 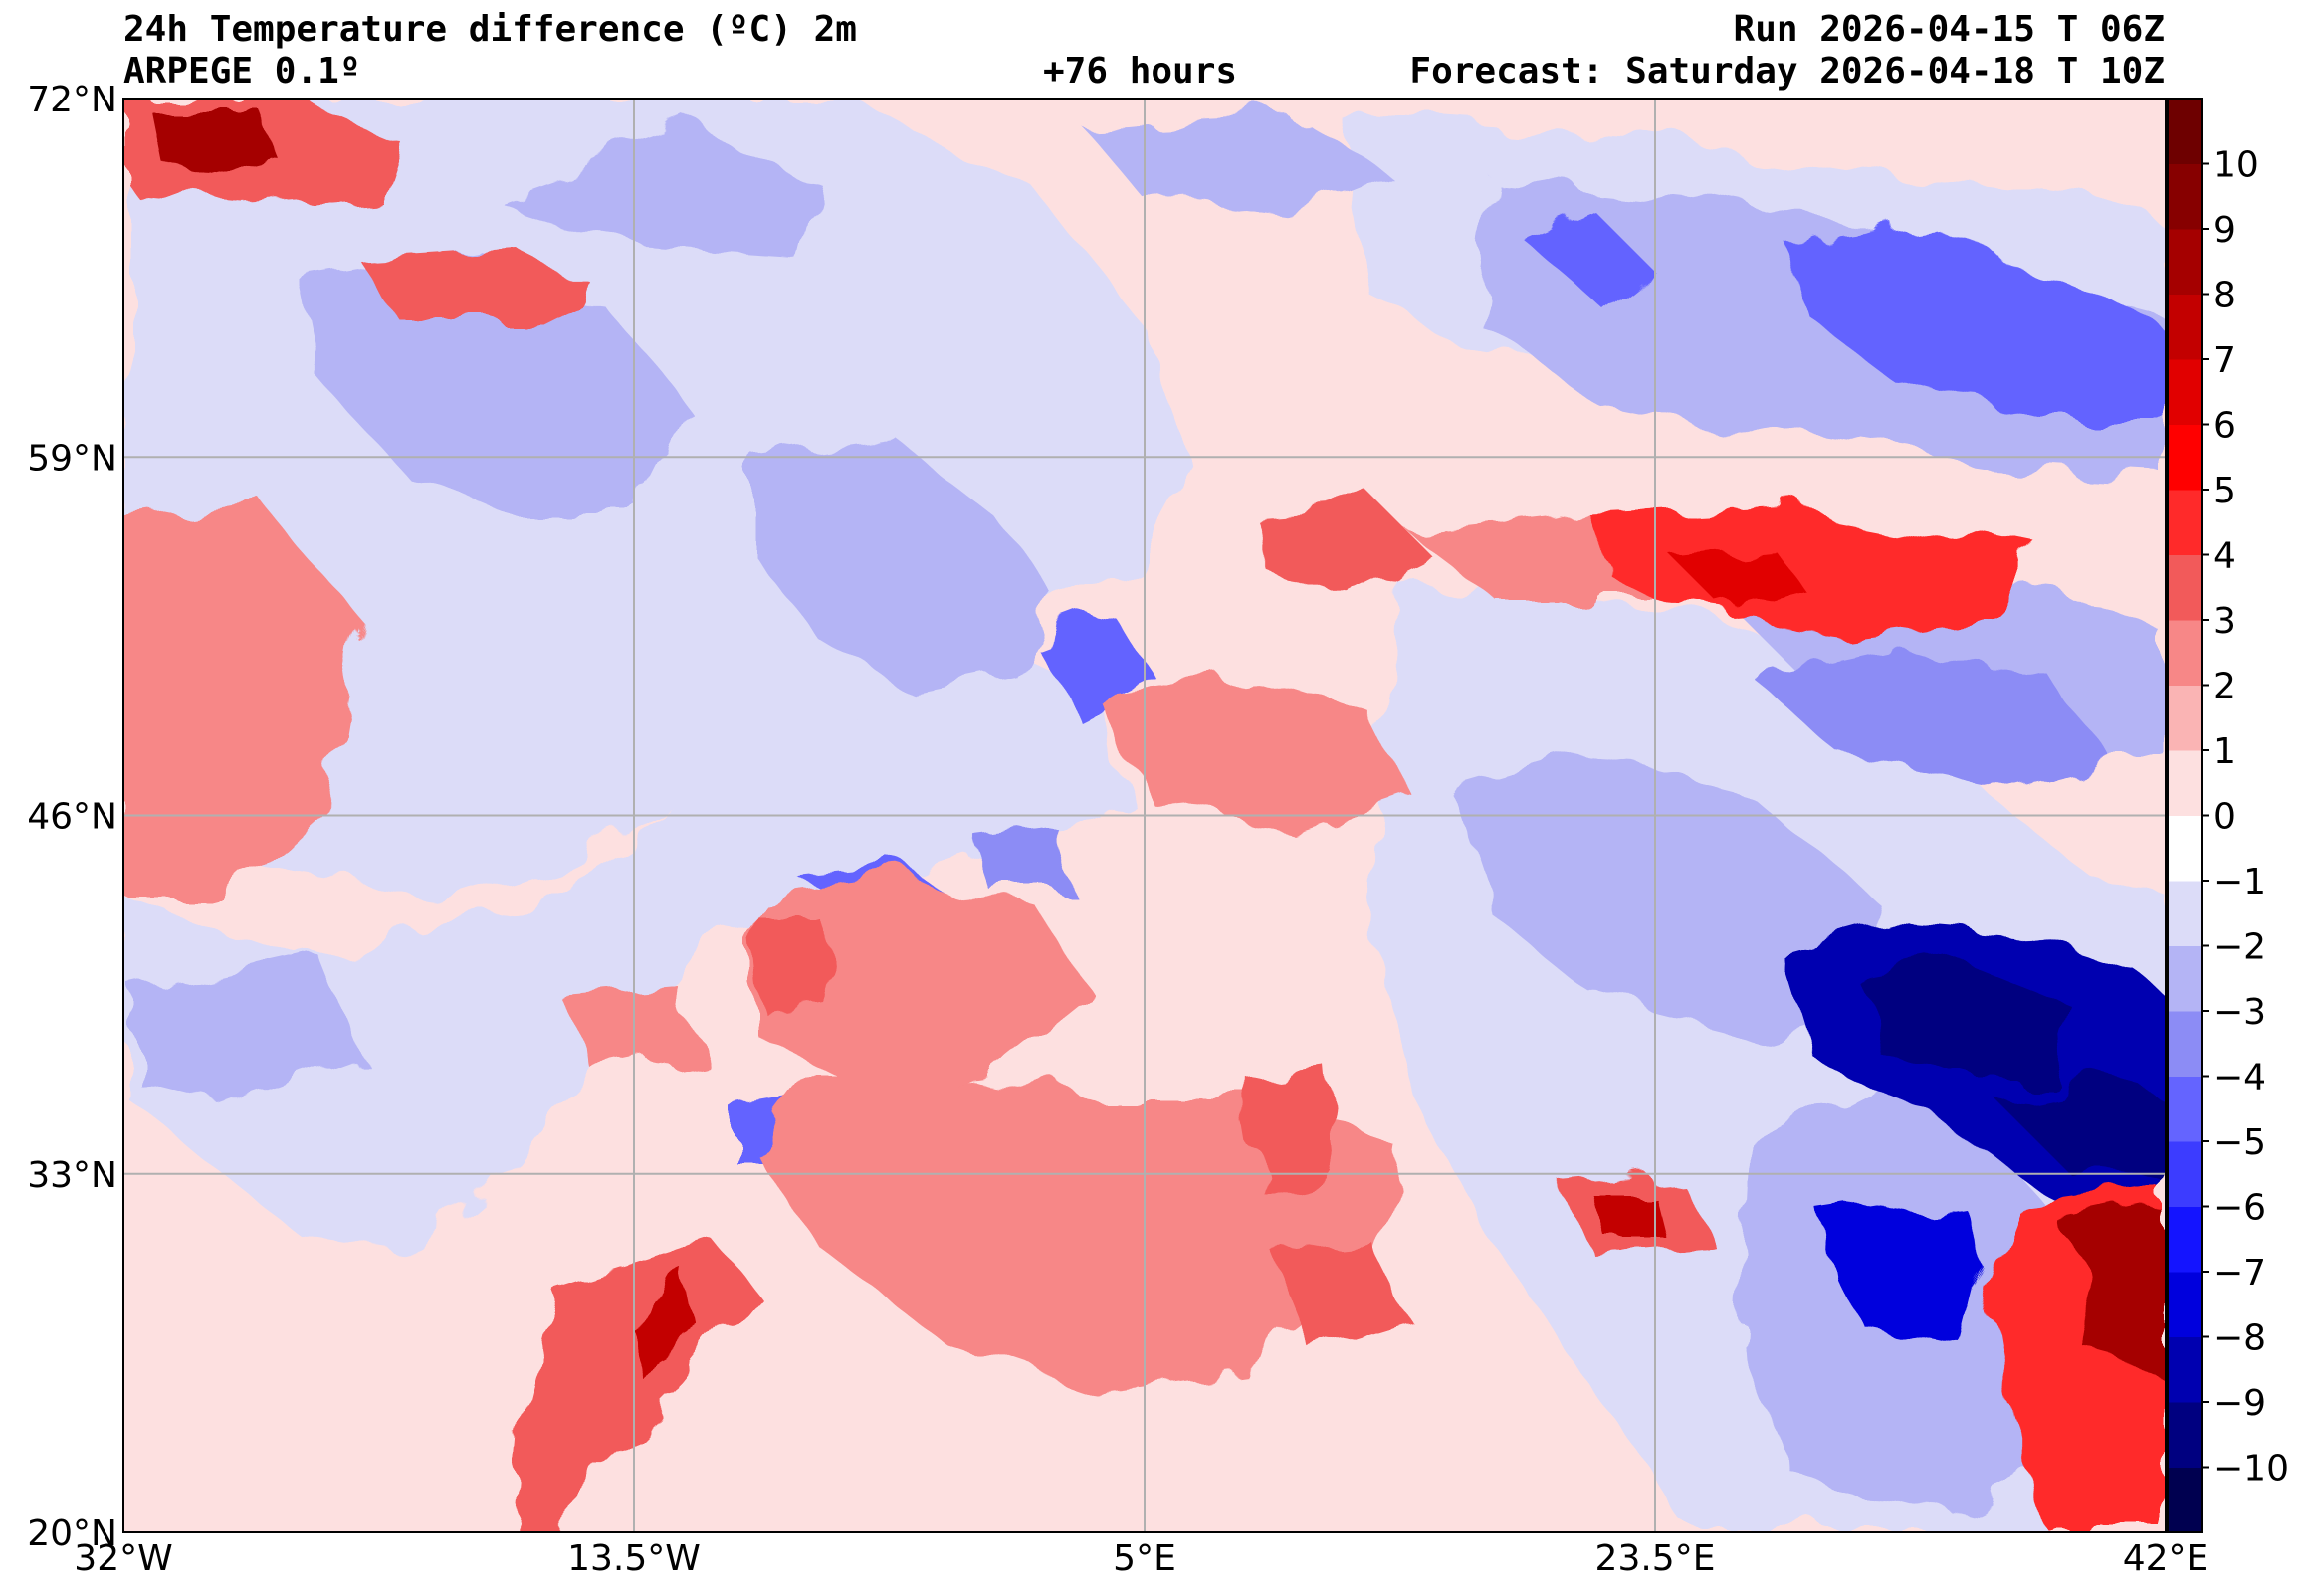 What do you see at coordinates (1949, 30) in the screenshot?
I see `run-time: Run 2026-04-15 T 06Z` at bounding box center [1949, 30].